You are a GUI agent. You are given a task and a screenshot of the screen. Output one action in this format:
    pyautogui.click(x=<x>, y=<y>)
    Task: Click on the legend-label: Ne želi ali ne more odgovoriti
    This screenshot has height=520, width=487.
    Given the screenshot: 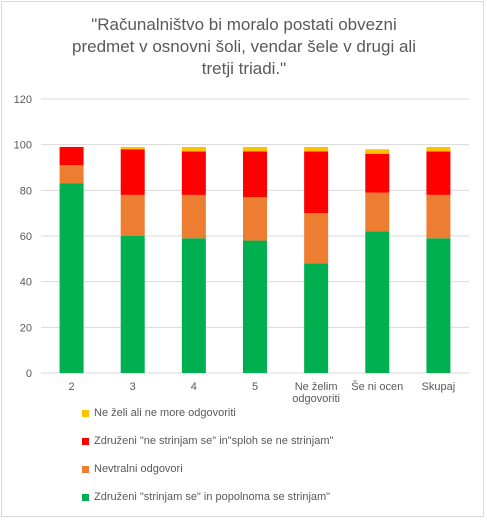 What is the action you would take?
    pyautogui.click(x=165, y=413)
    